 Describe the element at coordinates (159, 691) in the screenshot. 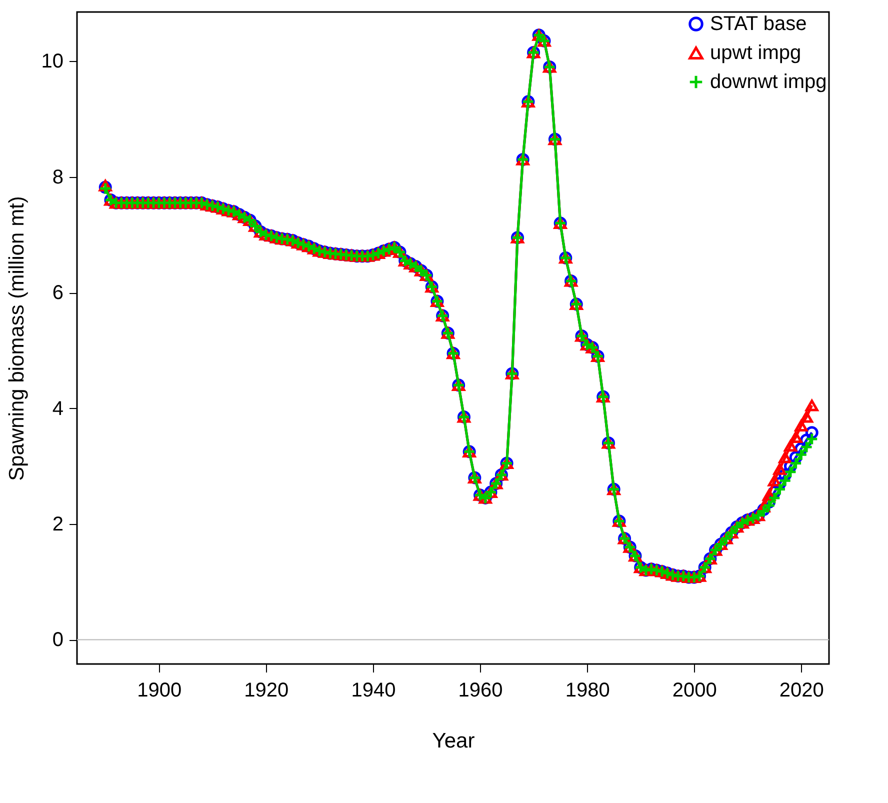

I see `x-tick-label: 1900` at that location.